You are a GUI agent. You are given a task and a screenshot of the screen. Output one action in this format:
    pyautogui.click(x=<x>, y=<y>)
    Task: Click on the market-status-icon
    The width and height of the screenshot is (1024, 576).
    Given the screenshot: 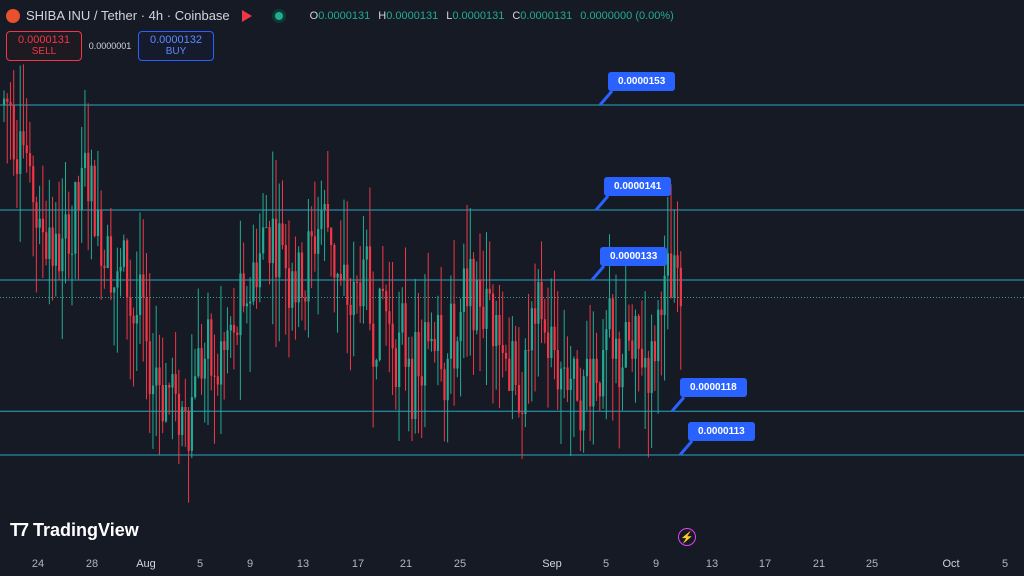 What is the action you would take?
    pyautogui.click(x=278, y=15)
    